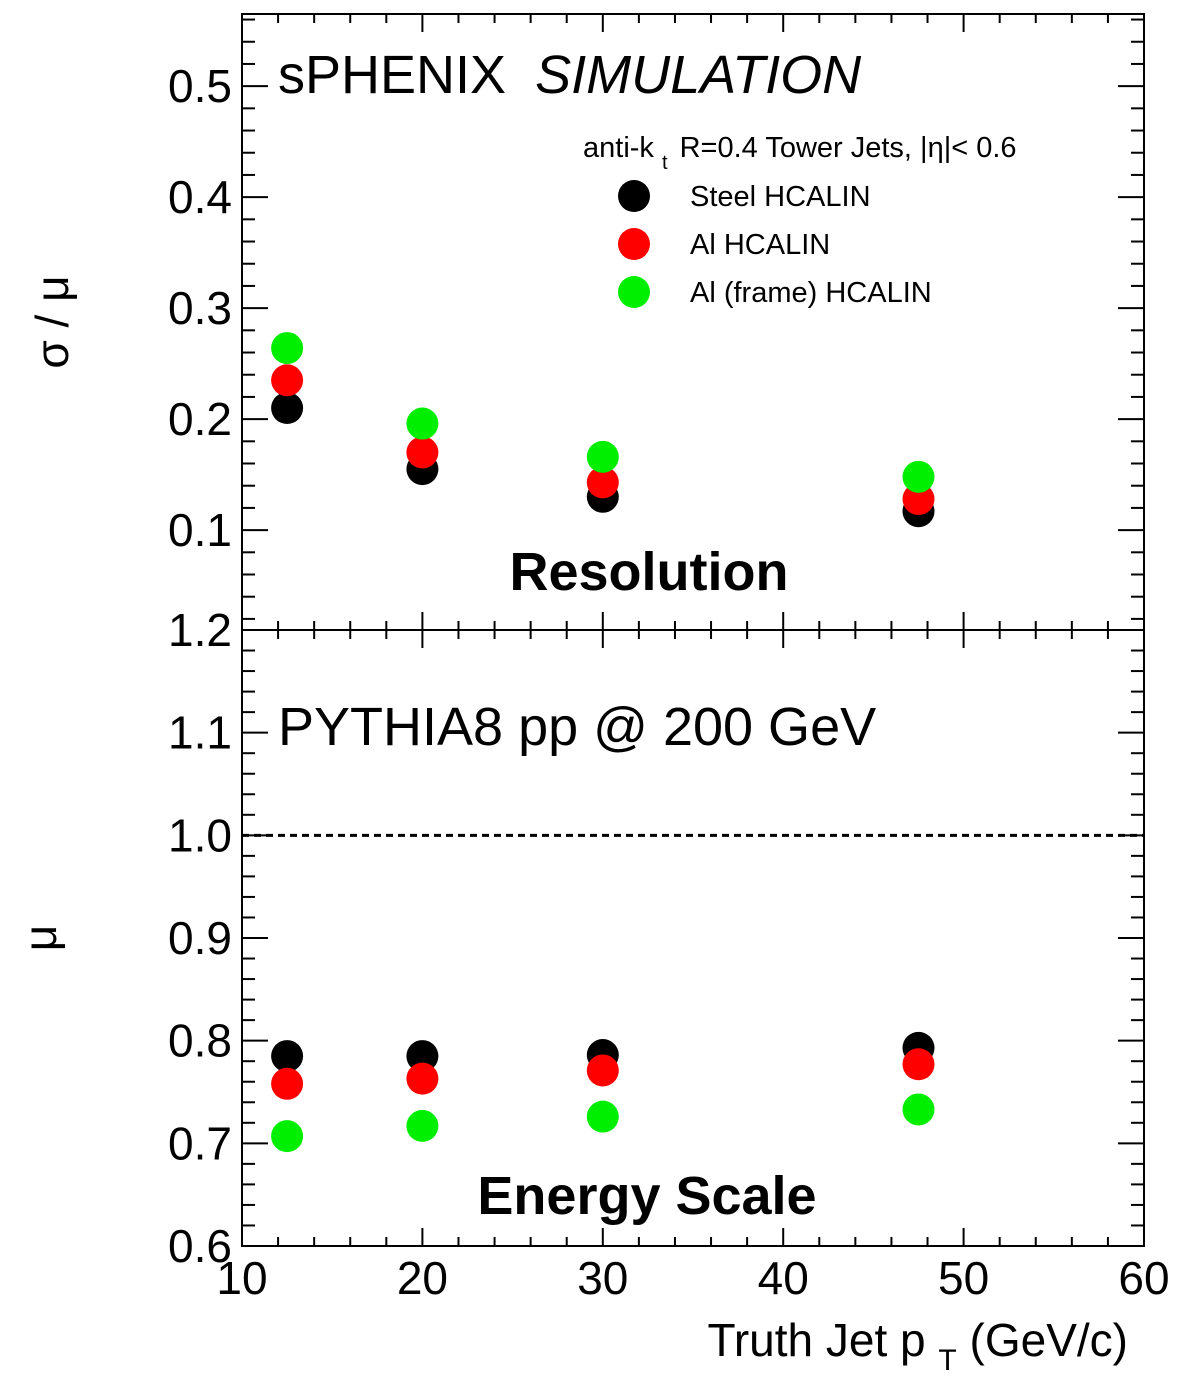 This screenshot has width=1198, height=1380. What do you see at coordinates (200, 733) in the screenshot?
I see `bottom-y-tick-label: 1.1` at bounding box center [200, 733].